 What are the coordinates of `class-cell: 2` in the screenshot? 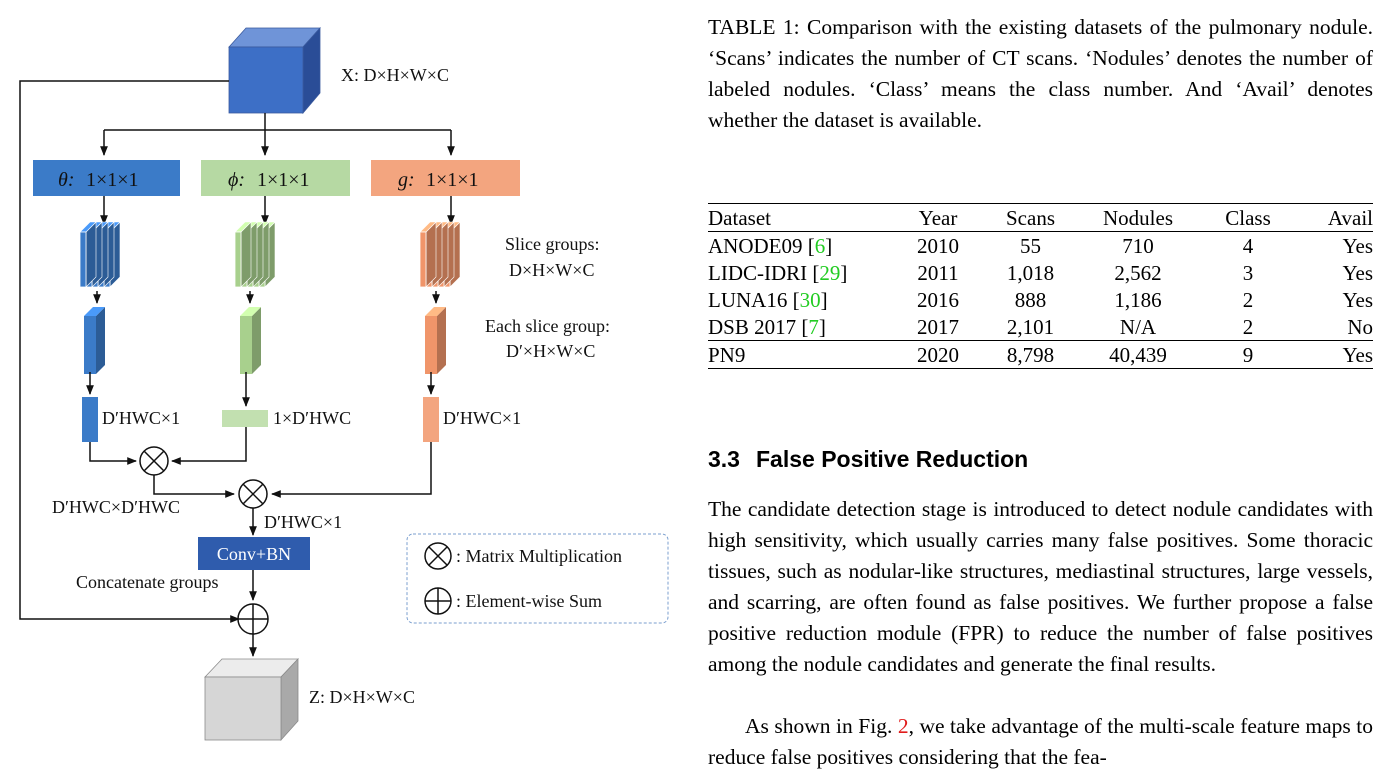 It's located at (1248, 326).